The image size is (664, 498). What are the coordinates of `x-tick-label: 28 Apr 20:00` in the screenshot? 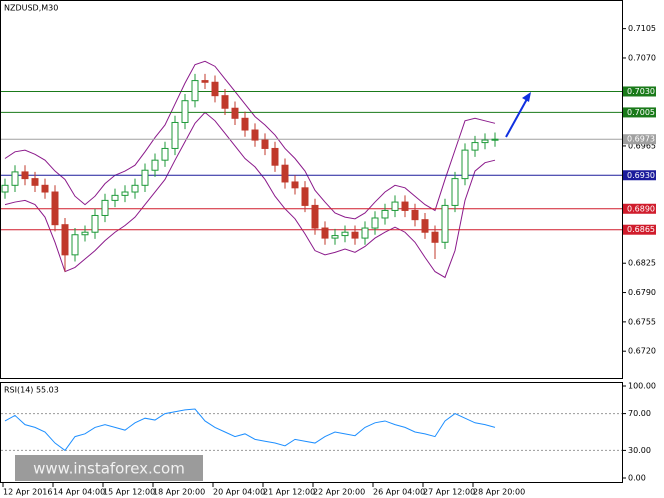 It's located at (499, 492).